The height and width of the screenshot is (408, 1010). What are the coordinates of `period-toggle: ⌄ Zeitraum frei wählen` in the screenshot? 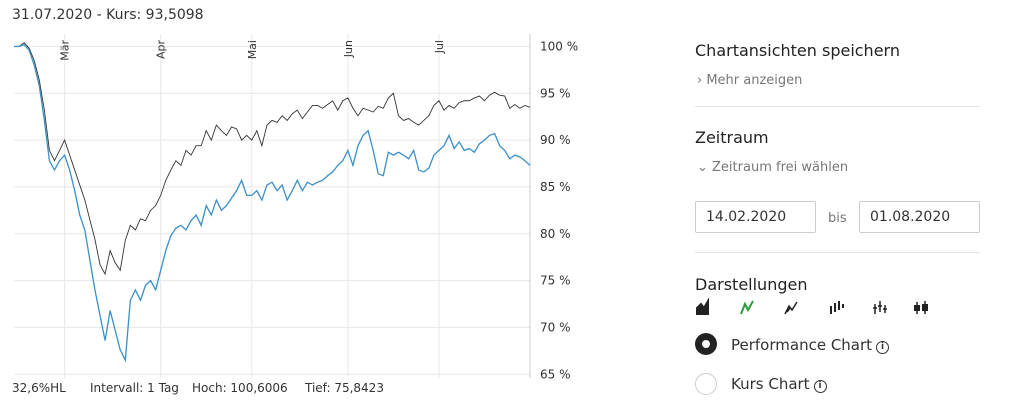 It's located at (772, 167).